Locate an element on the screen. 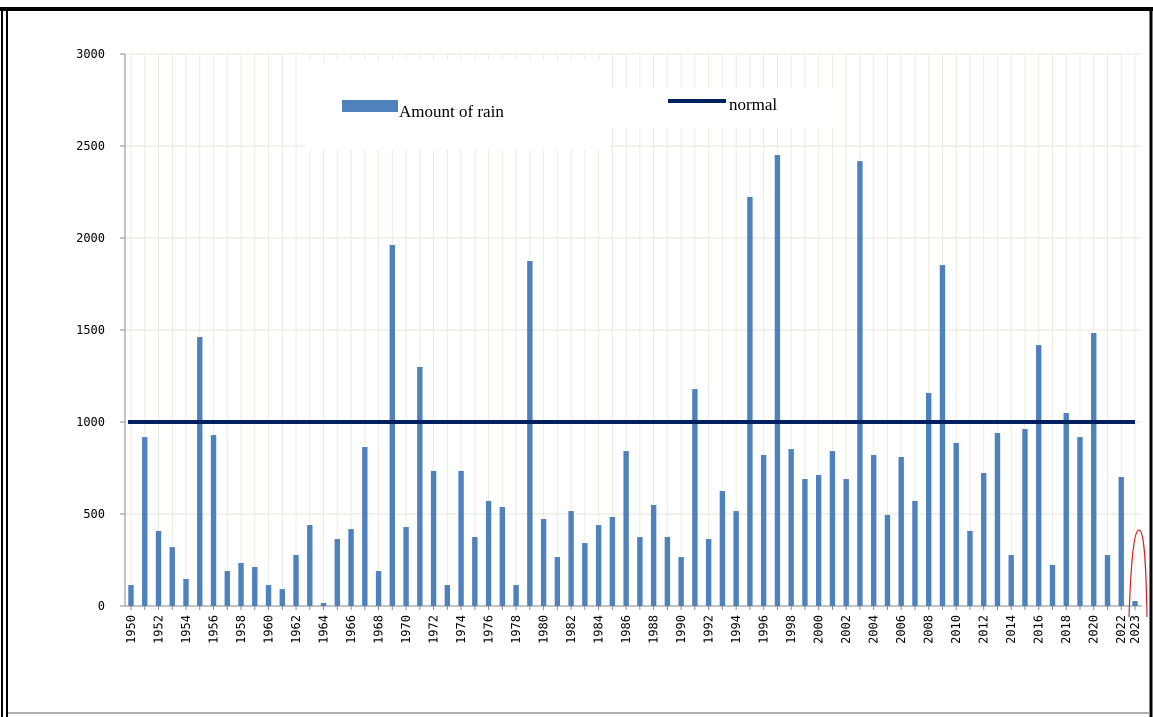  y-tick-label: 2000 is located at coordinates (90, 238).